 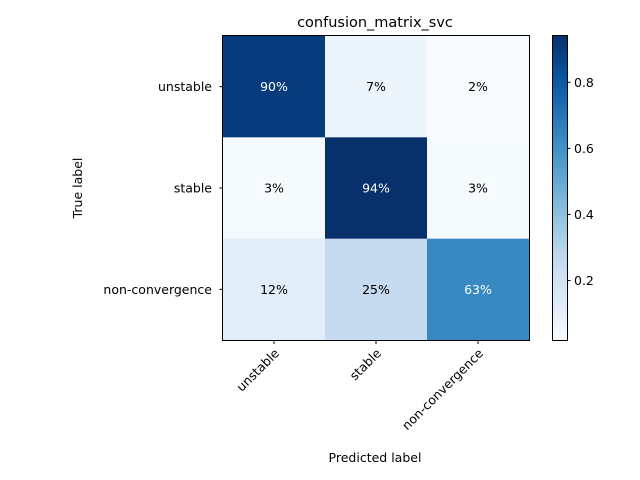 I want to click on heatmap-cell-unstable-non-convergence, so click(x=478, y=87).